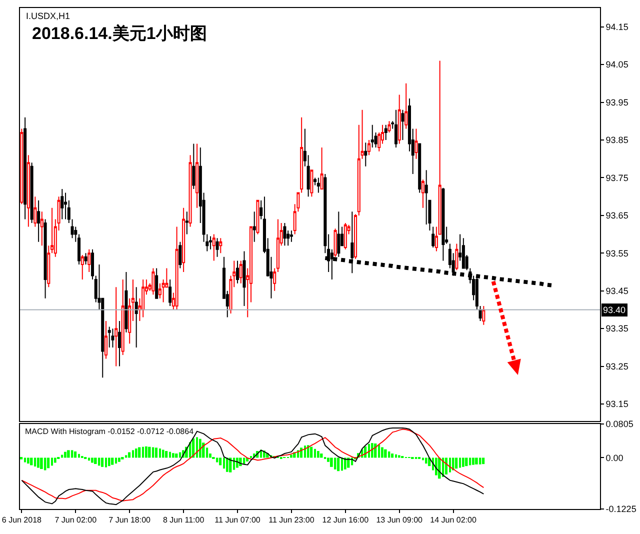  Describe the element at coordinates (617, 140) in the screenshot. I see `y-tick-label: 93.85` at that location.